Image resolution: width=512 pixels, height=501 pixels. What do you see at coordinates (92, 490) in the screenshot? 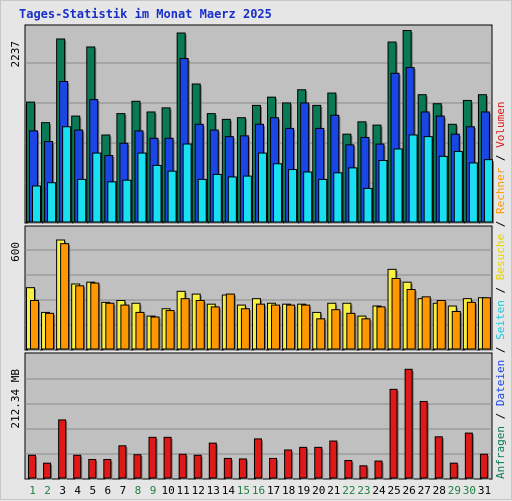
I see `x-tick-label-day-5: 5` at bounding box center [92, 490].